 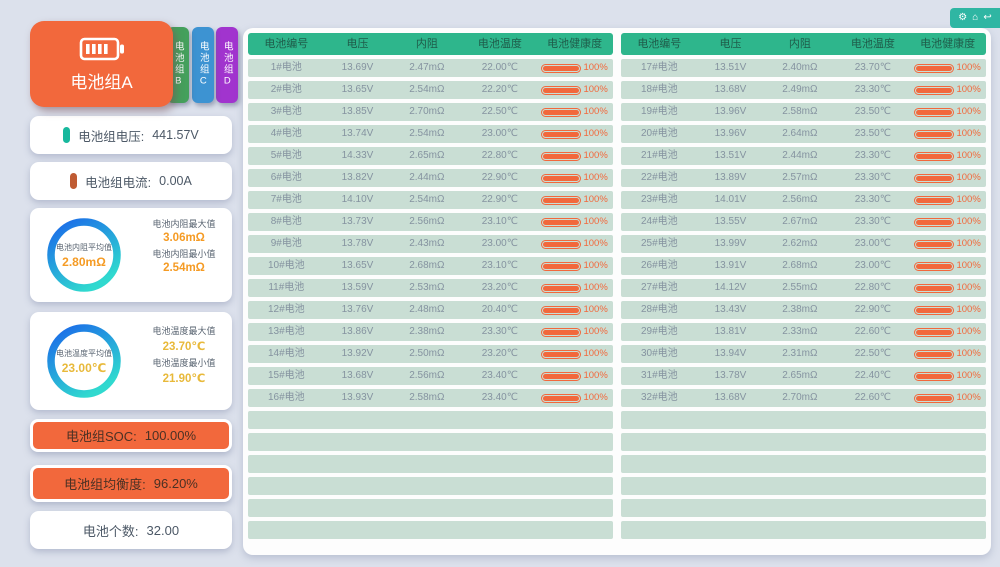 What do you see at coordinates (803, 134) in the screenshot?
I see `table-row: 20#电池 13.96V 2.64mΩ 23.50℃ 100%` at bounding box center [803, 134].